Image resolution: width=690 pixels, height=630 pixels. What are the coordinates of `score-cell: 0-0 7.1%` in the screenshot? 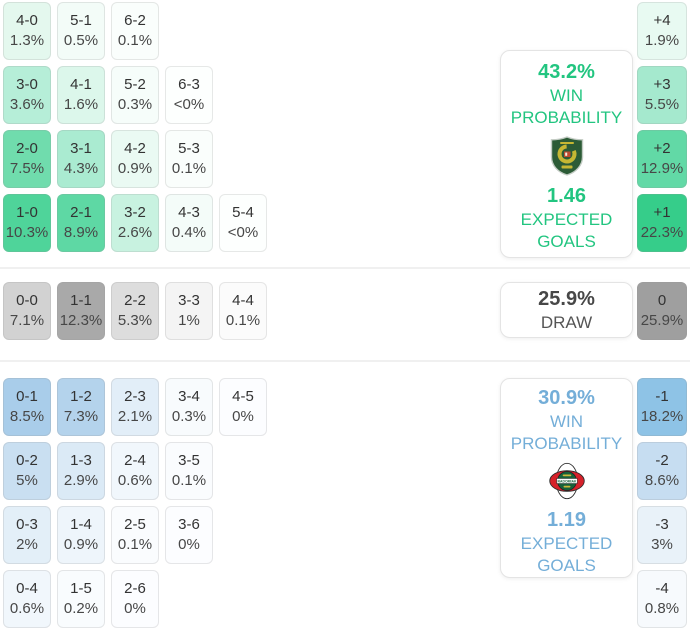 It's located at (27, 311).